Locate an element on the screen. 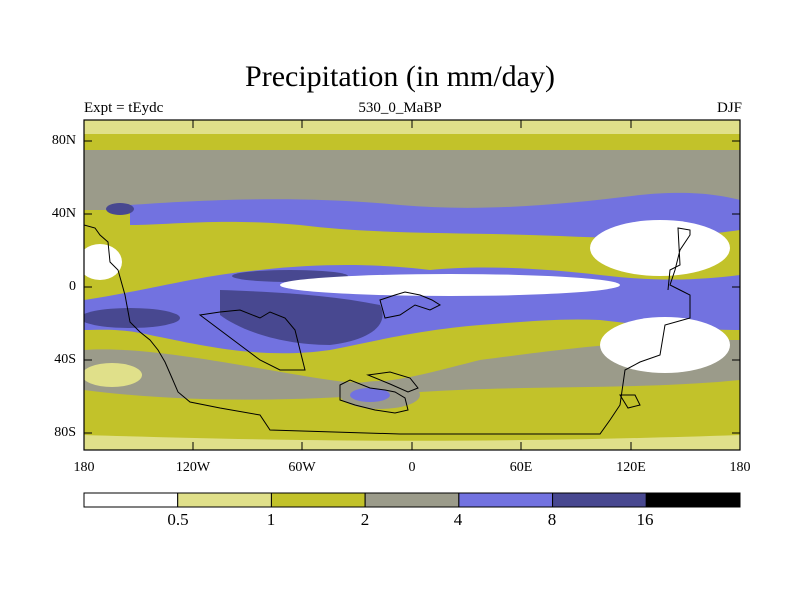  x-tick-label: 60E is located at coordinates (521, 467).